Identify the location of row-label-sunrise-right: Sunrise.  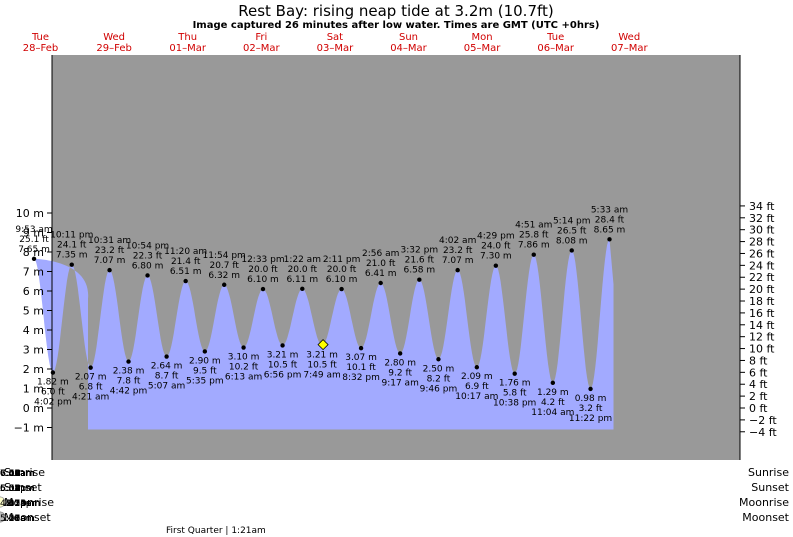
(768, 472).